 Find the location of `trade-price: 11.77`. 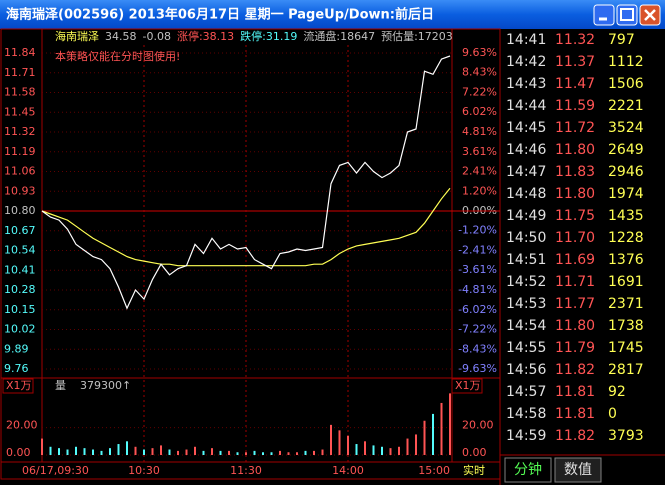

trade-price: 11.77 is located at coordinates (575, 304).